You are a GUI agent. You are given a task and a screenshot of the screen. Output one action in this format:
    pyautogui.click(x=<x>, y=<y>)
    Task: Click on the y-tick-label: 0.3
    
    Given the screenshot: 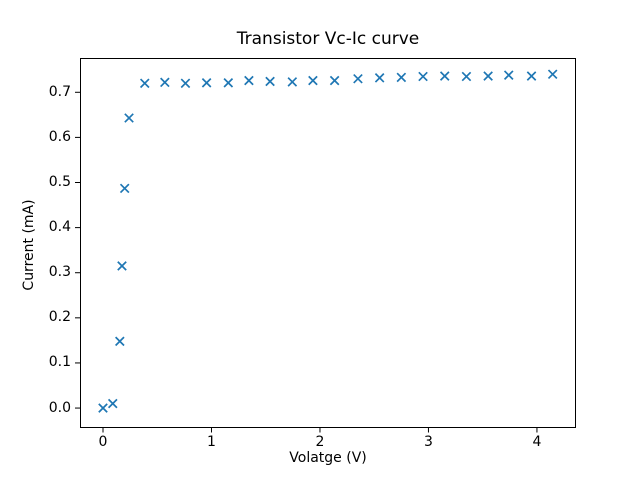 What is the action you would take?
    pyautogui.click(x=59, y=272)
    